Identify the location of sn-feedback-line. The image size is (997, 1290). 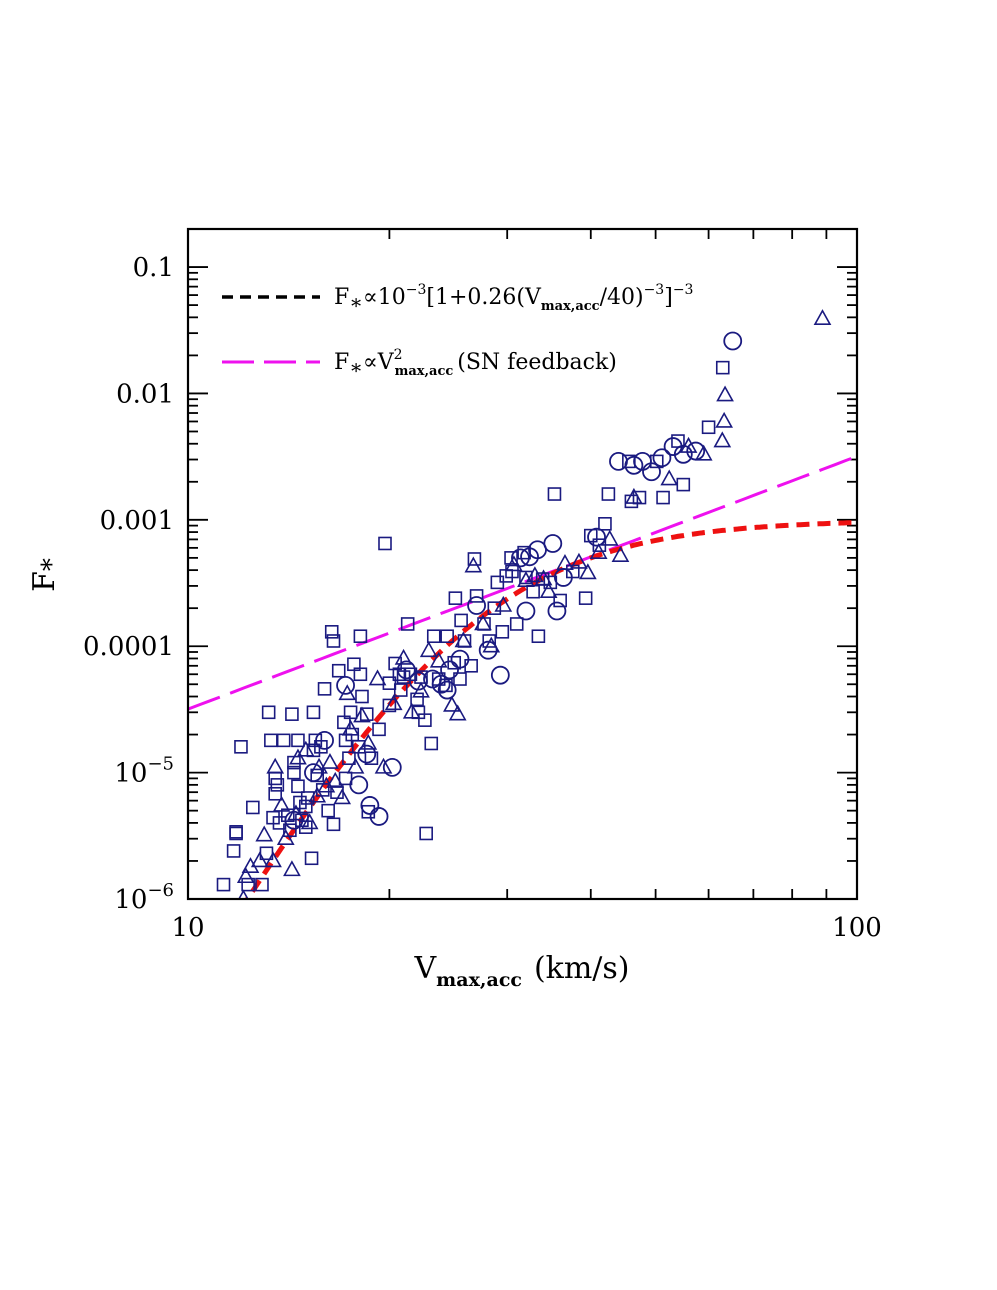
(522, 582).